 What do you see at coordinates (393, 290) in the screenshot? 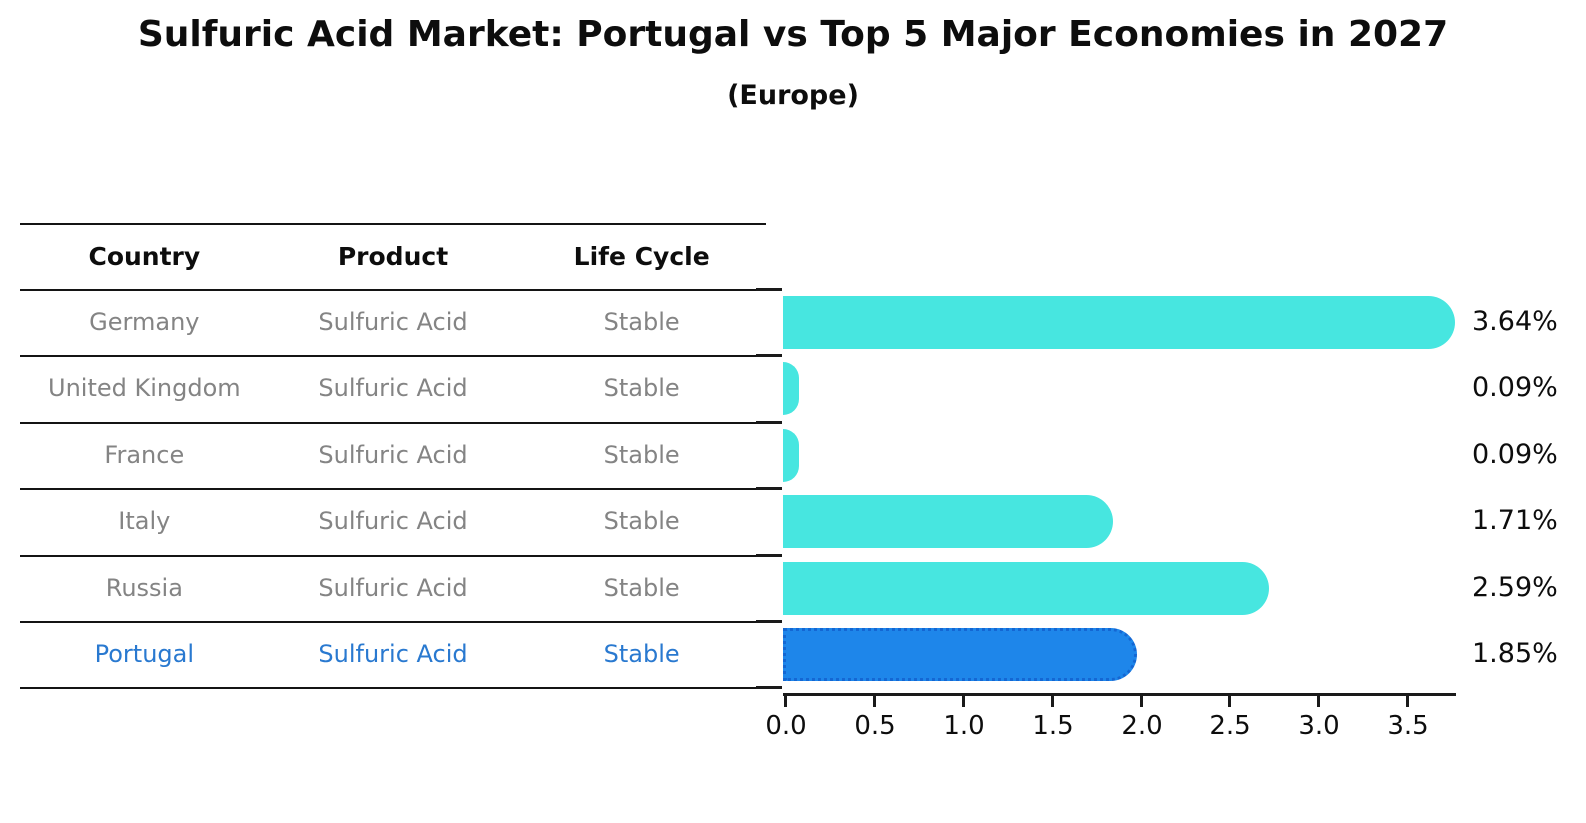
I see `table-header-line` at bounding box center [393, 290].